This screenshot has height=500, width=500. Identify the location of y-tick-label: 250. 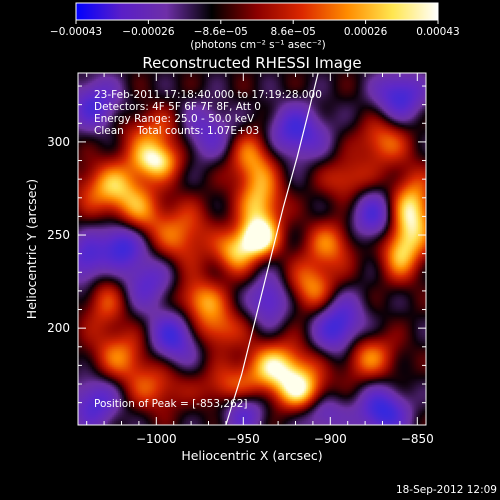
(58, 235).